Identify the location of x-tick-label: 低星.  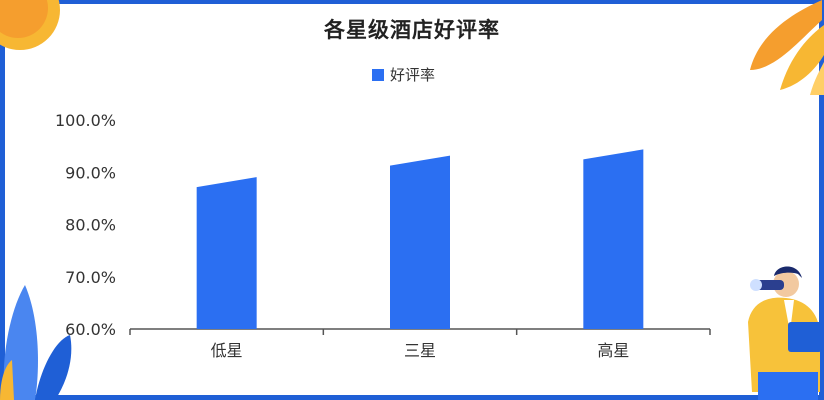
(227, 350).